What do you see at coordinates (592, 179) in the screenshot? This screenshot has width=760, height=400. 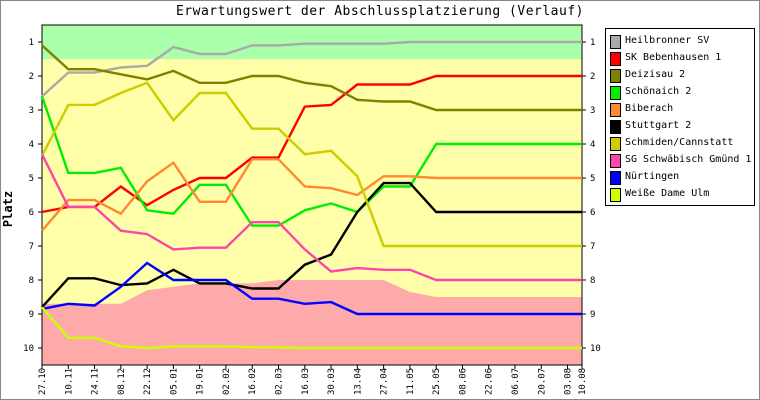 I see `y-tick-label-right: 5` at bounding box center [592, 179].